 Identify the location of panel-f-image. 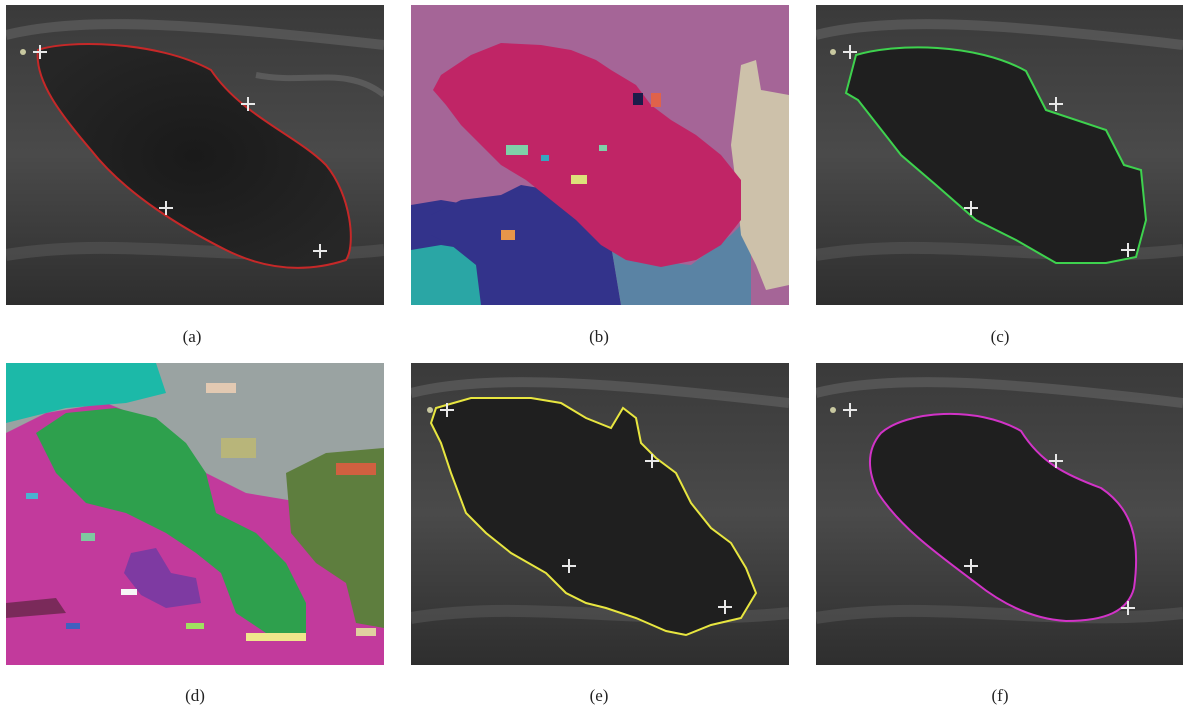
(999, 514).